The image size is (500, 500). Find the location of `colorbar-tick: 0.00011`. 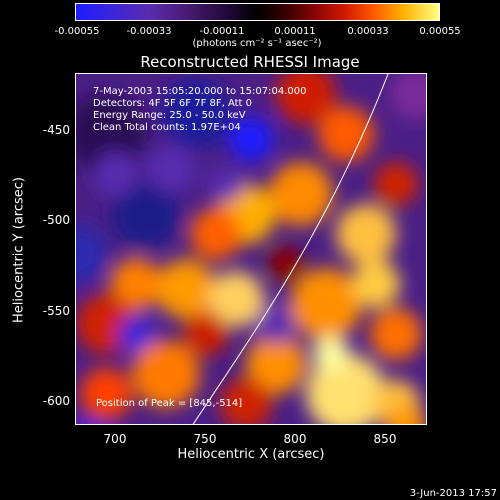

colorbar-tick: 0.00011 is located at coordinates (295, 31).